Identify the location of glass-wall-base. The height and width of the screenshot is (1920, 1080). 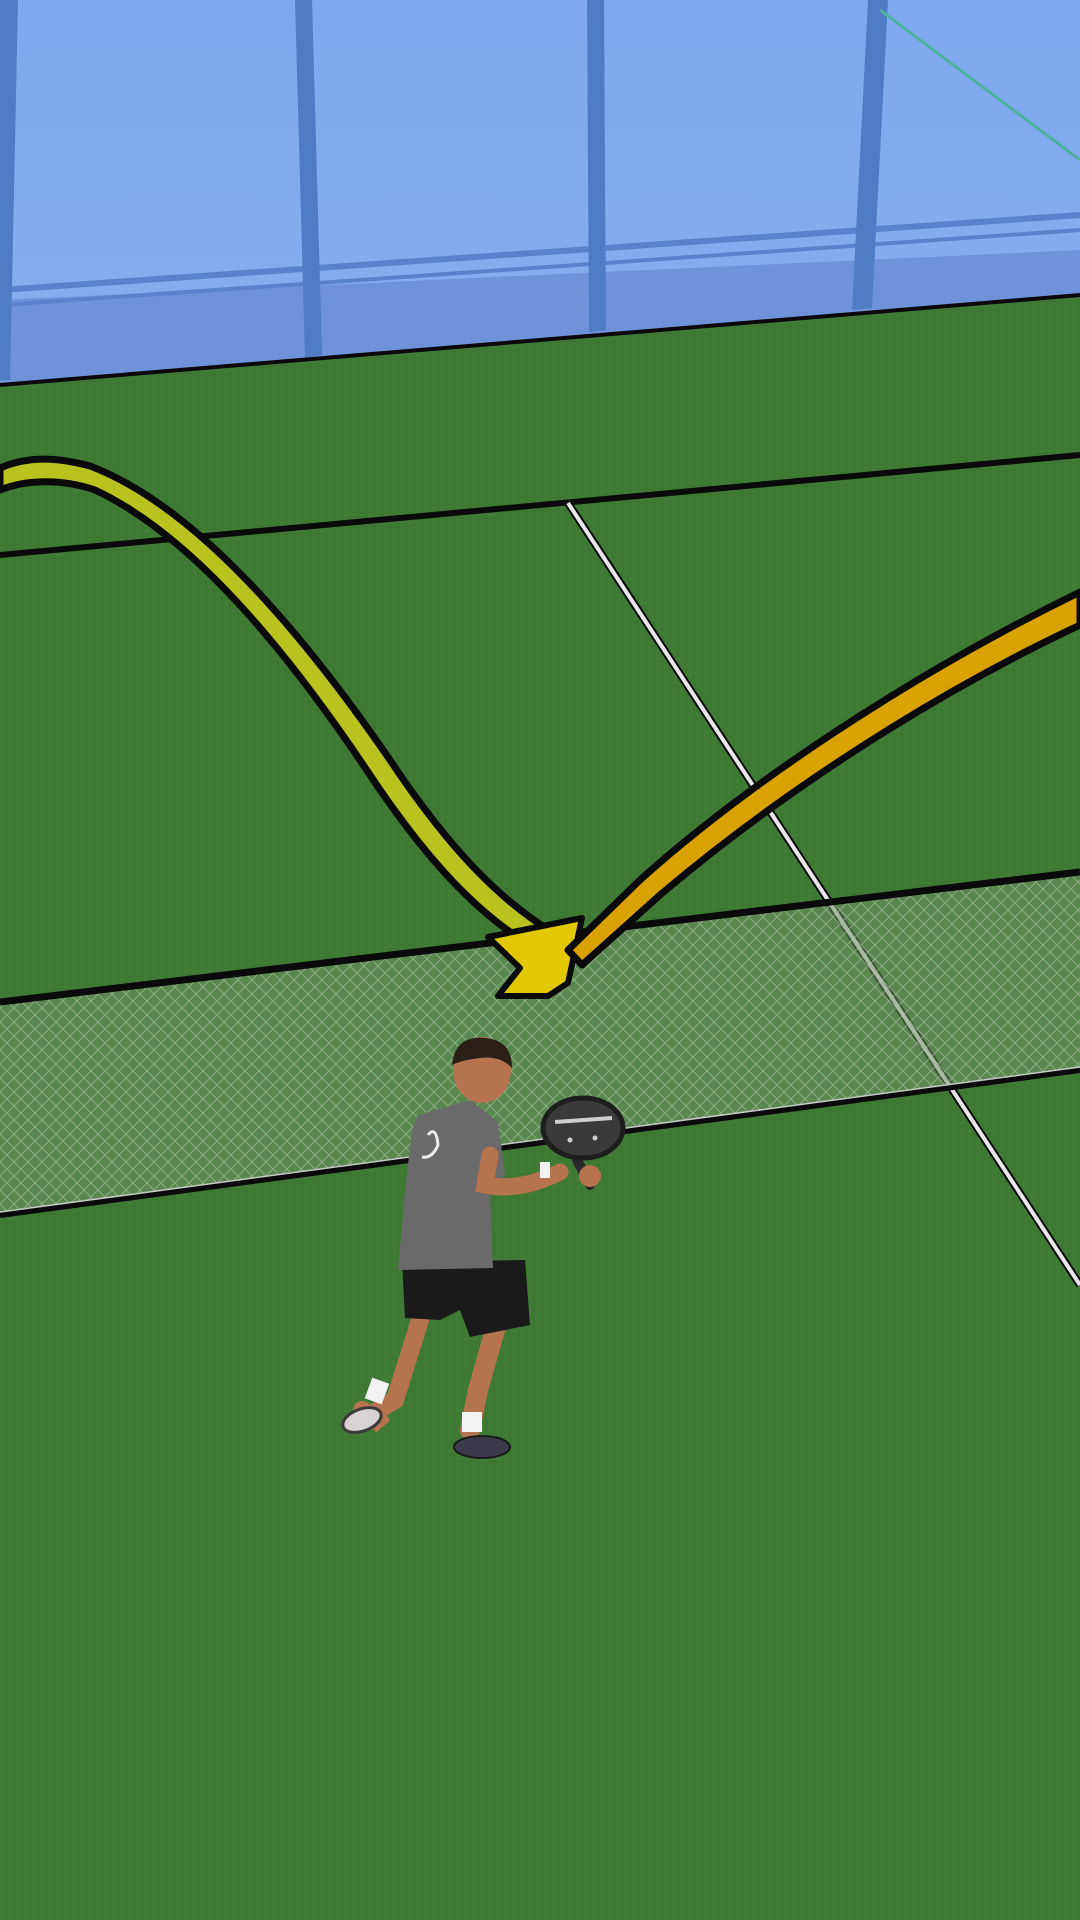
(540, 317).